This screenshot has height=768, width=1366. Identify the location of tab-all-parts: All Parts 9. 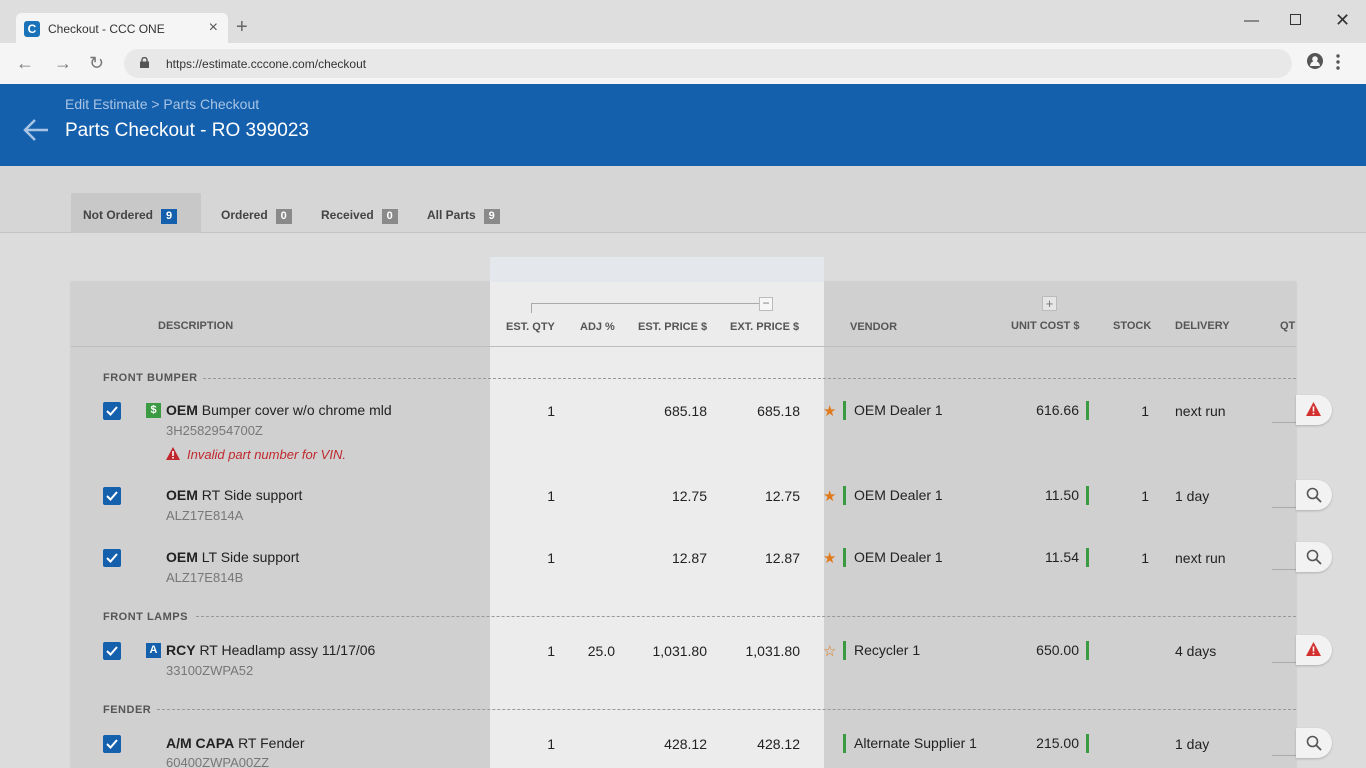
(463, 213).